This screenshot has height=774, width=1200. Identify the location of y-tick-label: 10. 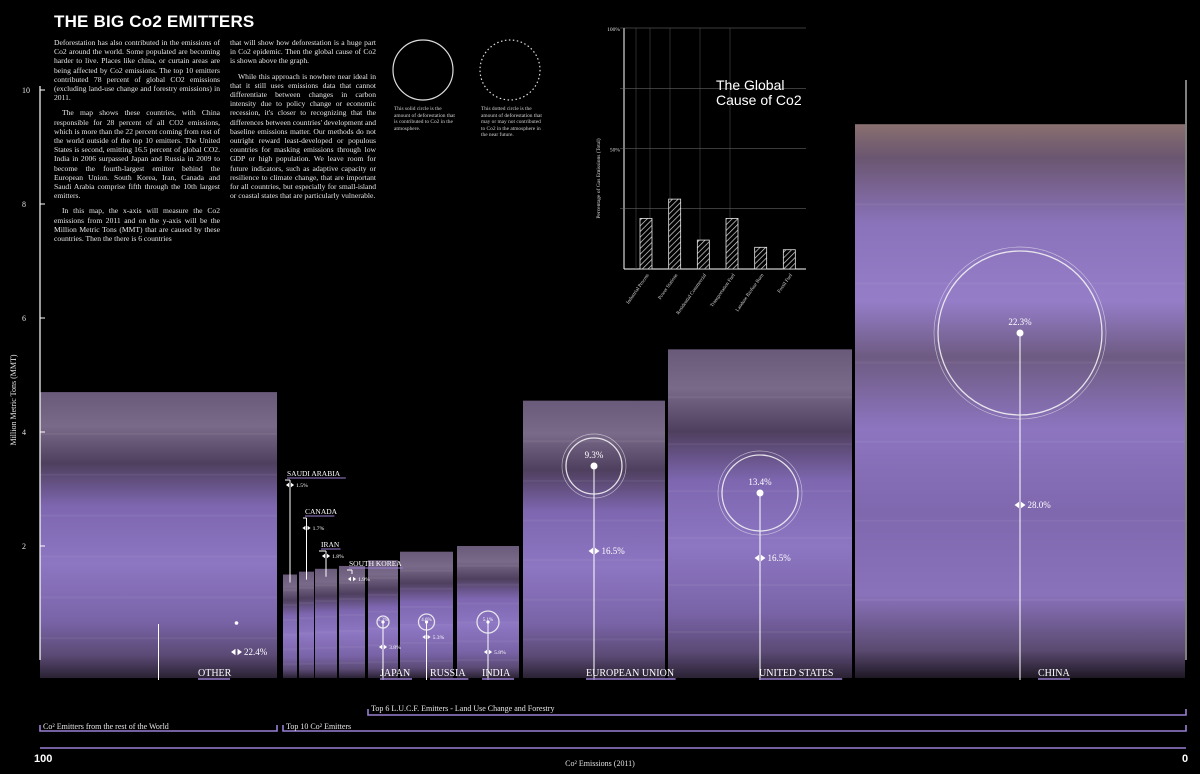
(26, 90).